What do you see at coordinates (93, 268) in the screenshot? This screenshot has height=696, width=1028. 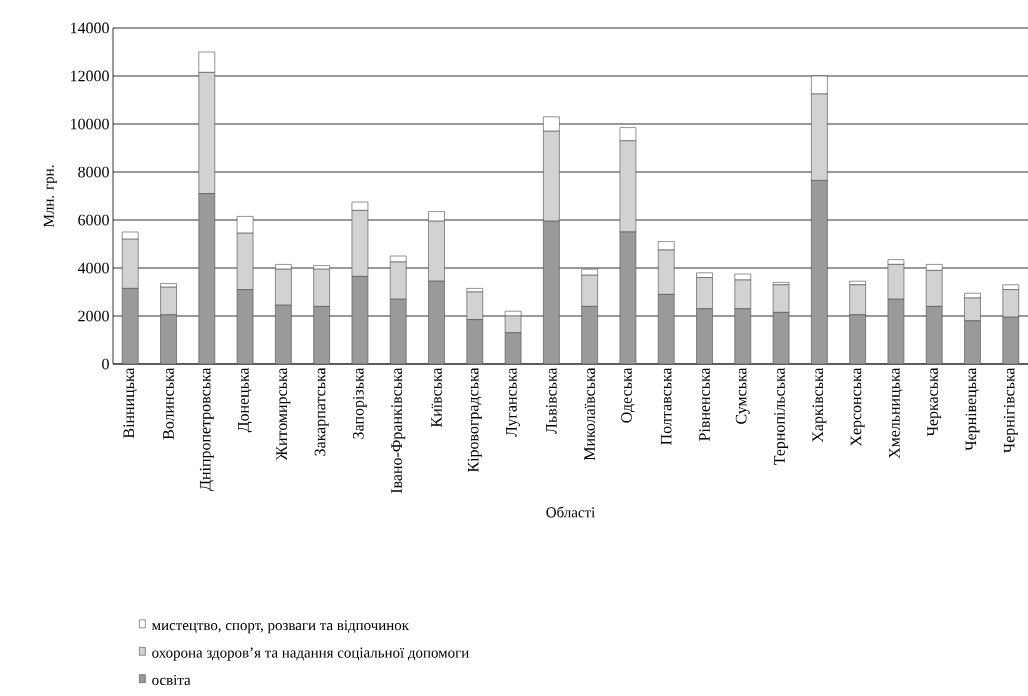 I see `y-tick-label: 4000` at bounding box center [93, 268].